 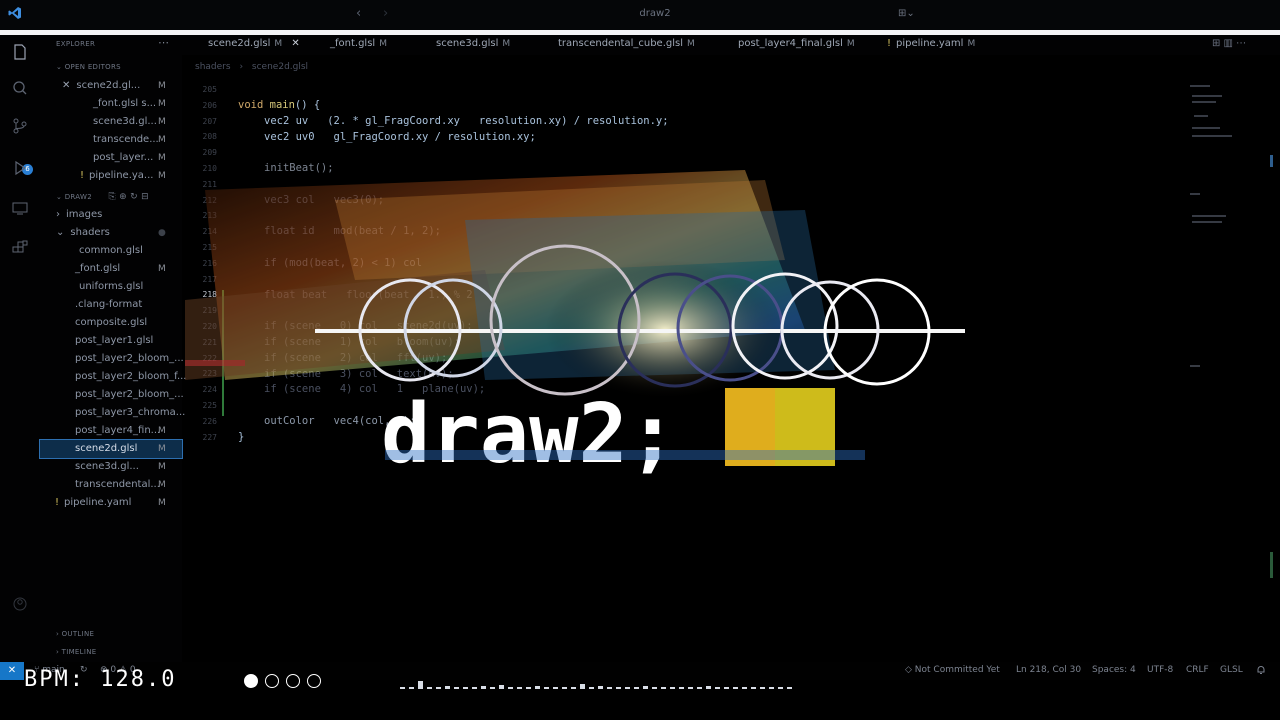 What do you see at coordinates (209, 168) in the screenshot?
I see `line-number: 210` at bounding box center [209, 168].